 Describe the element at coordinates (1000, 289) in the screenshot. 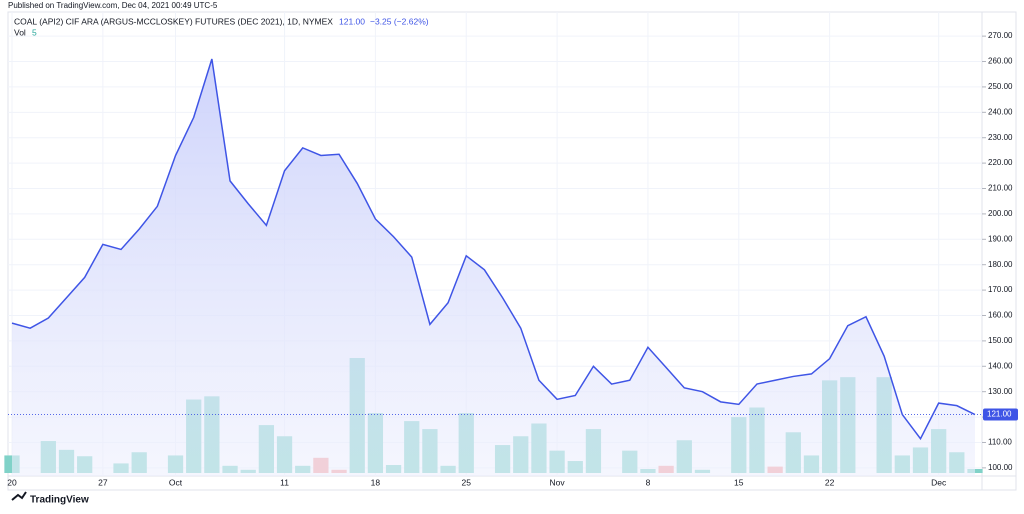

I see `y-tick-label: 170.00` at that location.